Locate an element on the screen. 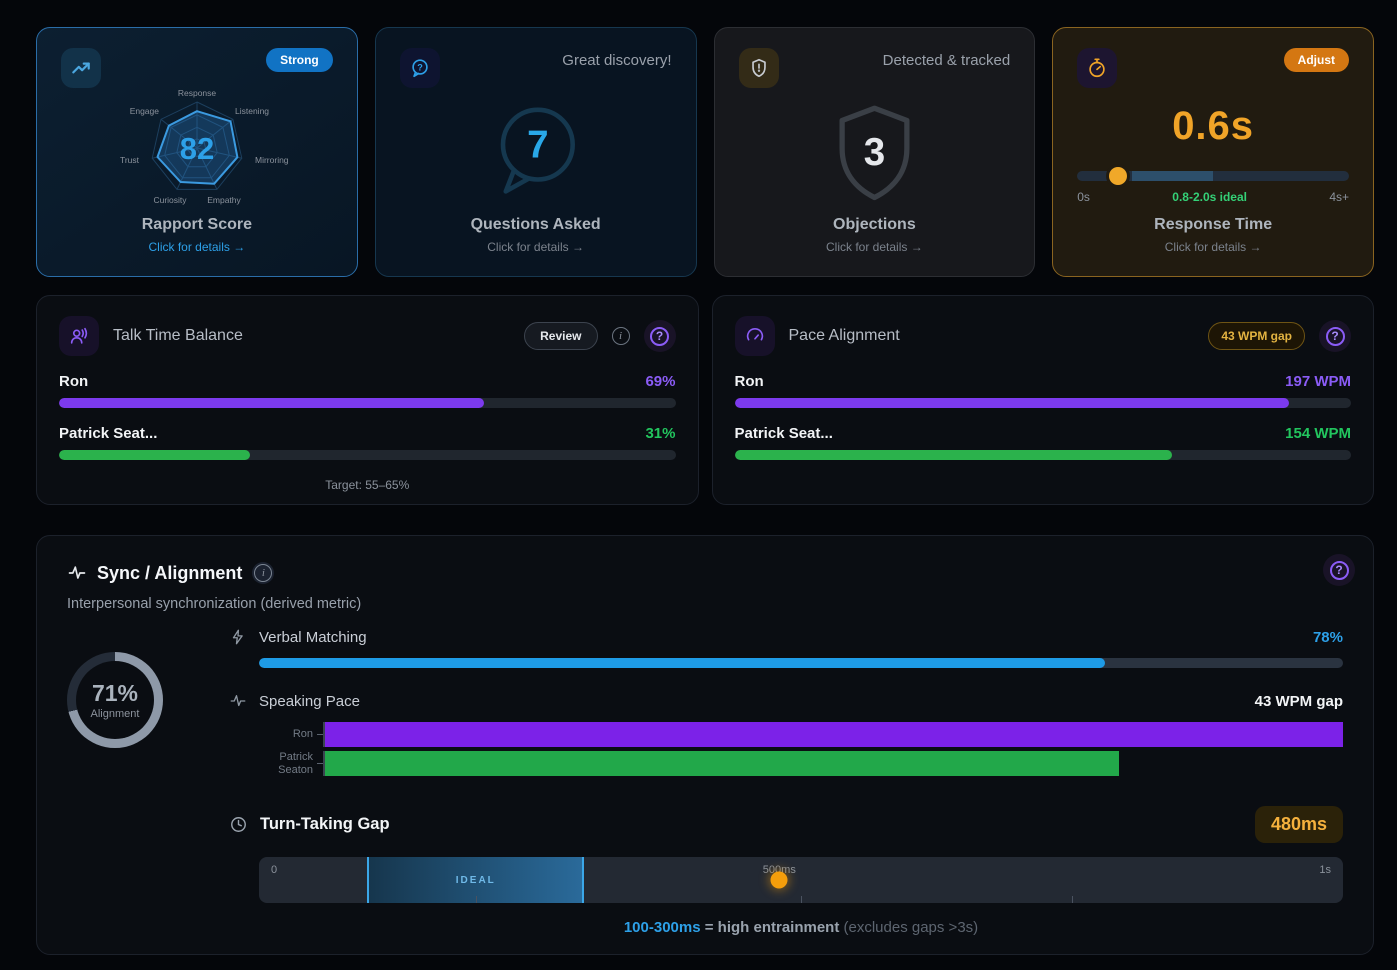 The height and width of the screenshot is (970, 1397). turn-taking-scale: IDEAL 0 500ms 1s is located at coordinates (801, 880).